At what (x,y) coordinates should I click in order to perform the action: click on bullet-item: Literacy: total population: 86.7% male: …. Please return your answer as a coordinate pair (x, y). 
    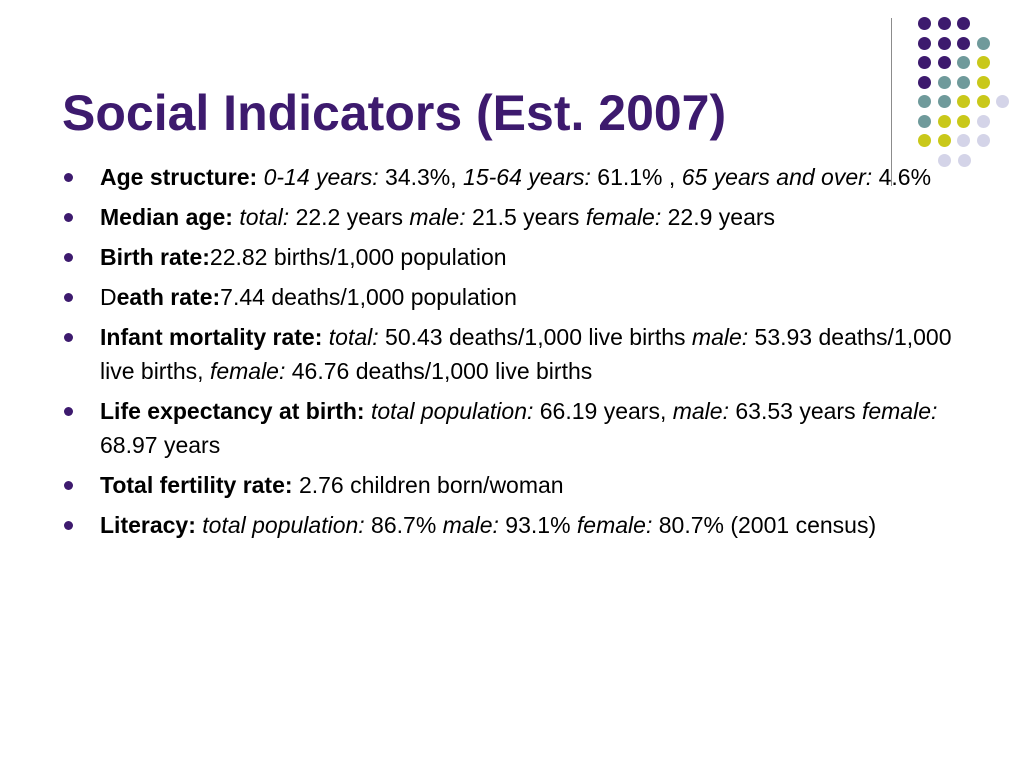
    Looking at the image, I should click on (512, 525).